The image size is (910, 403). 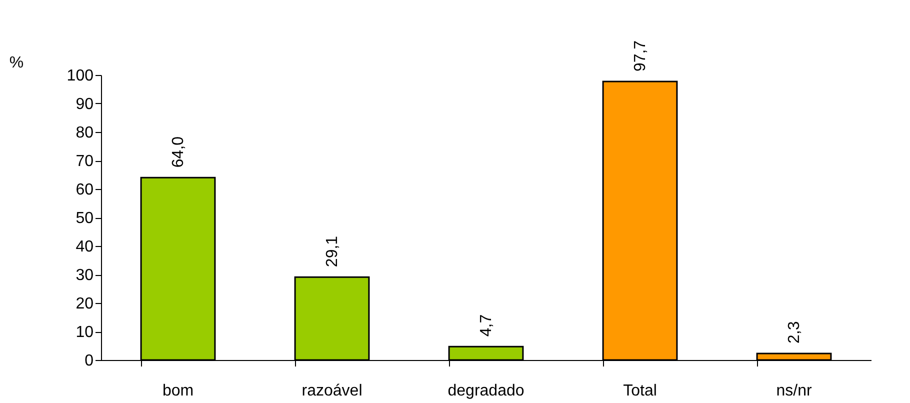 What do you see at coordinates (85, 304) in the screenshot?
I see `y-tick-label: 20` at bounding box center [85, 304].